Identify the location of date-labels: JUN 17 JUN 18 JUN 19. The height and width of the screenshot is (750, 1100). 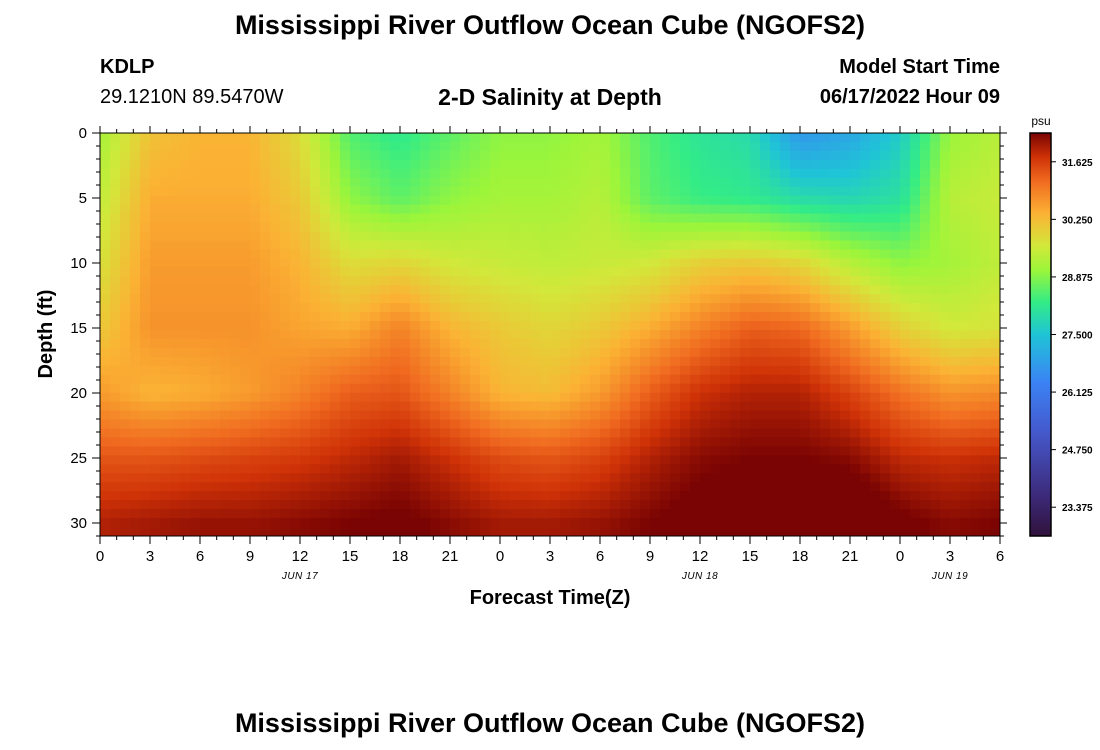
(624, 576).